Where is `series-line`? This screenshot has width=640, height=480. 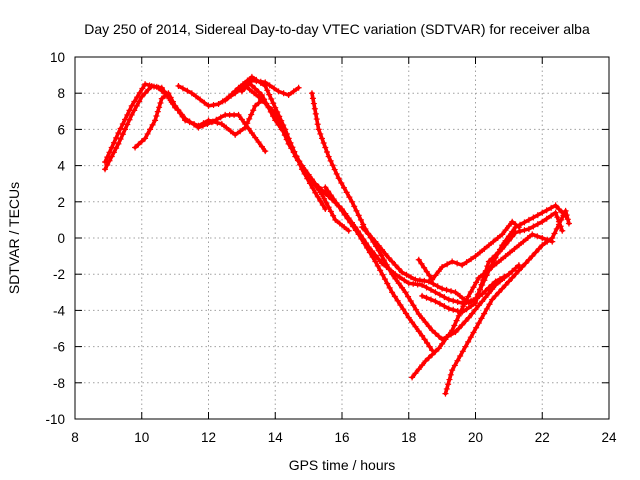
series-line is located at coordinates (270, 87).